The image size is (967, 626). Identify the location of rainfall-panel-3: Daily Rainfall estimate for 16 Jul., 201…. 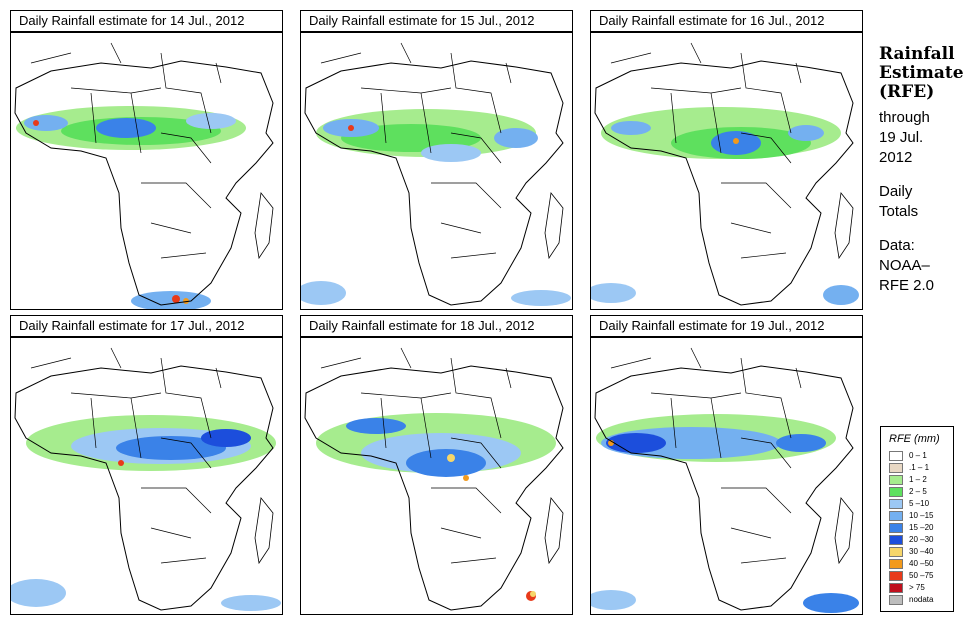
(726, 160).